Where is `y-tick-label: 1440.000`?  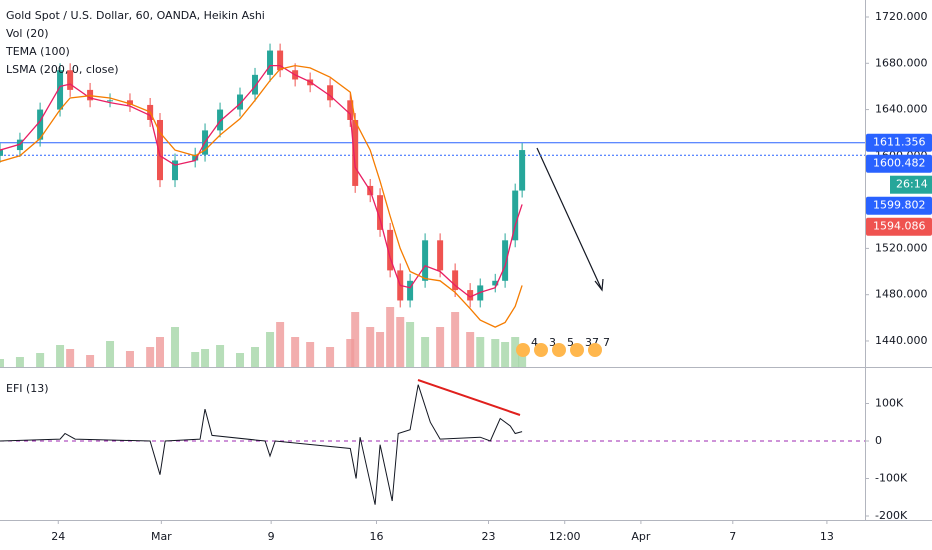 y-tick-label: 1440.000 is located at coordinates (901, 340).